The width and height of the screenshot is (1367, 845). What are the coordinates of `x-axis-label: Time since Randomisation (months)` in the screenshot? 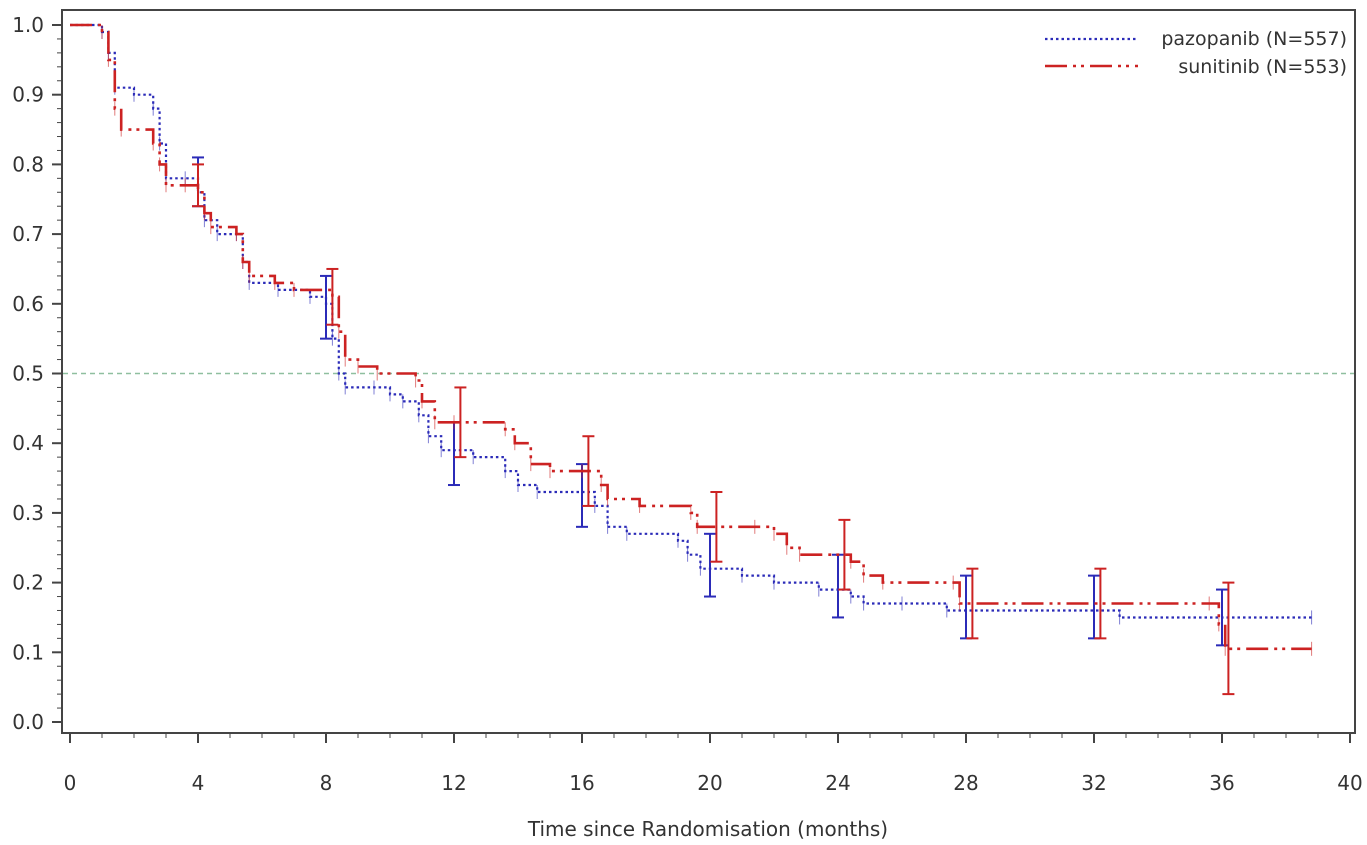 It's located at (707, 829).